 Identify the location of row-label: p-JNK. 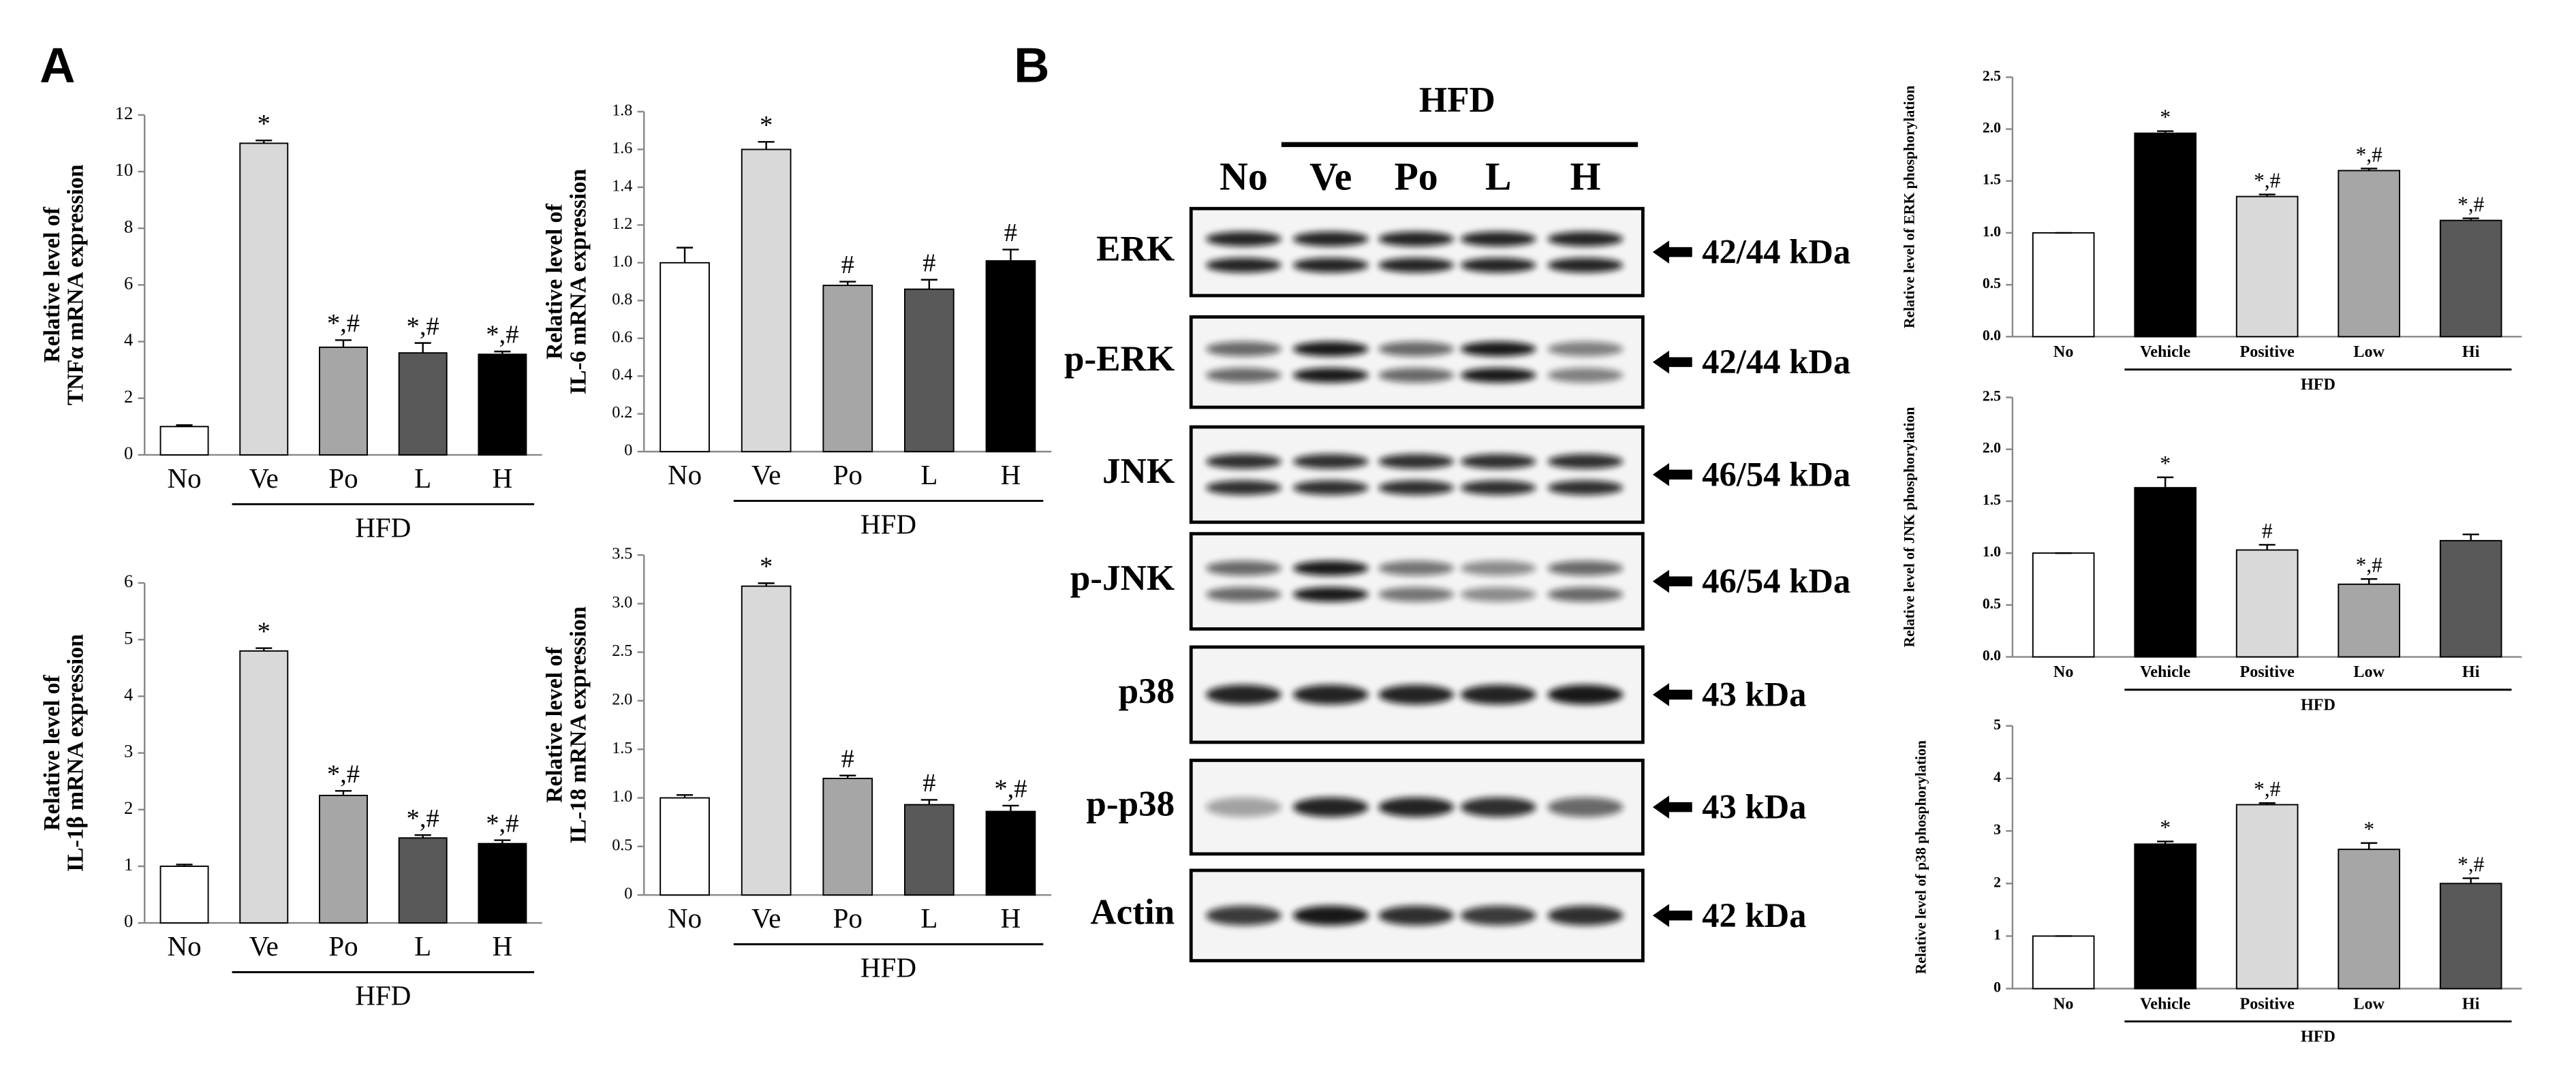
(1122, 578).